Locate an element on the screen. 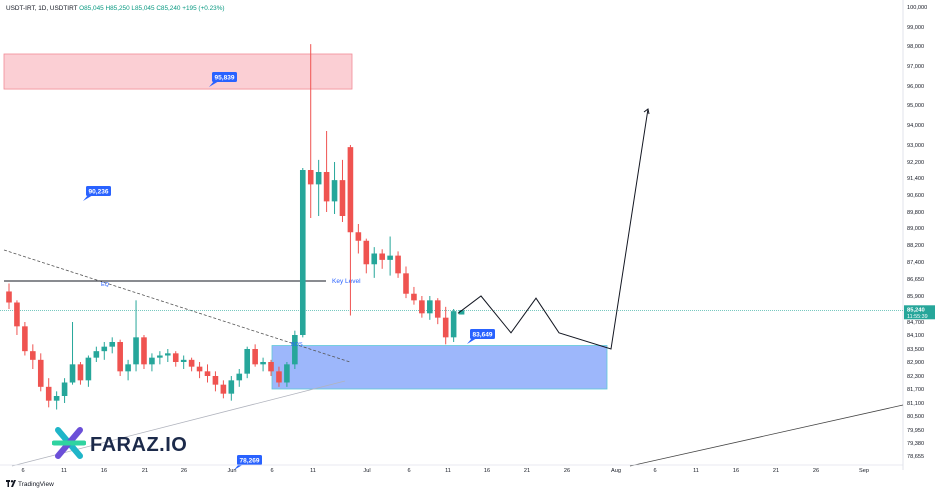 Image resolution: width=936 pixels, height=497 pixels. demand-zone is located at coordinates (439, 367).